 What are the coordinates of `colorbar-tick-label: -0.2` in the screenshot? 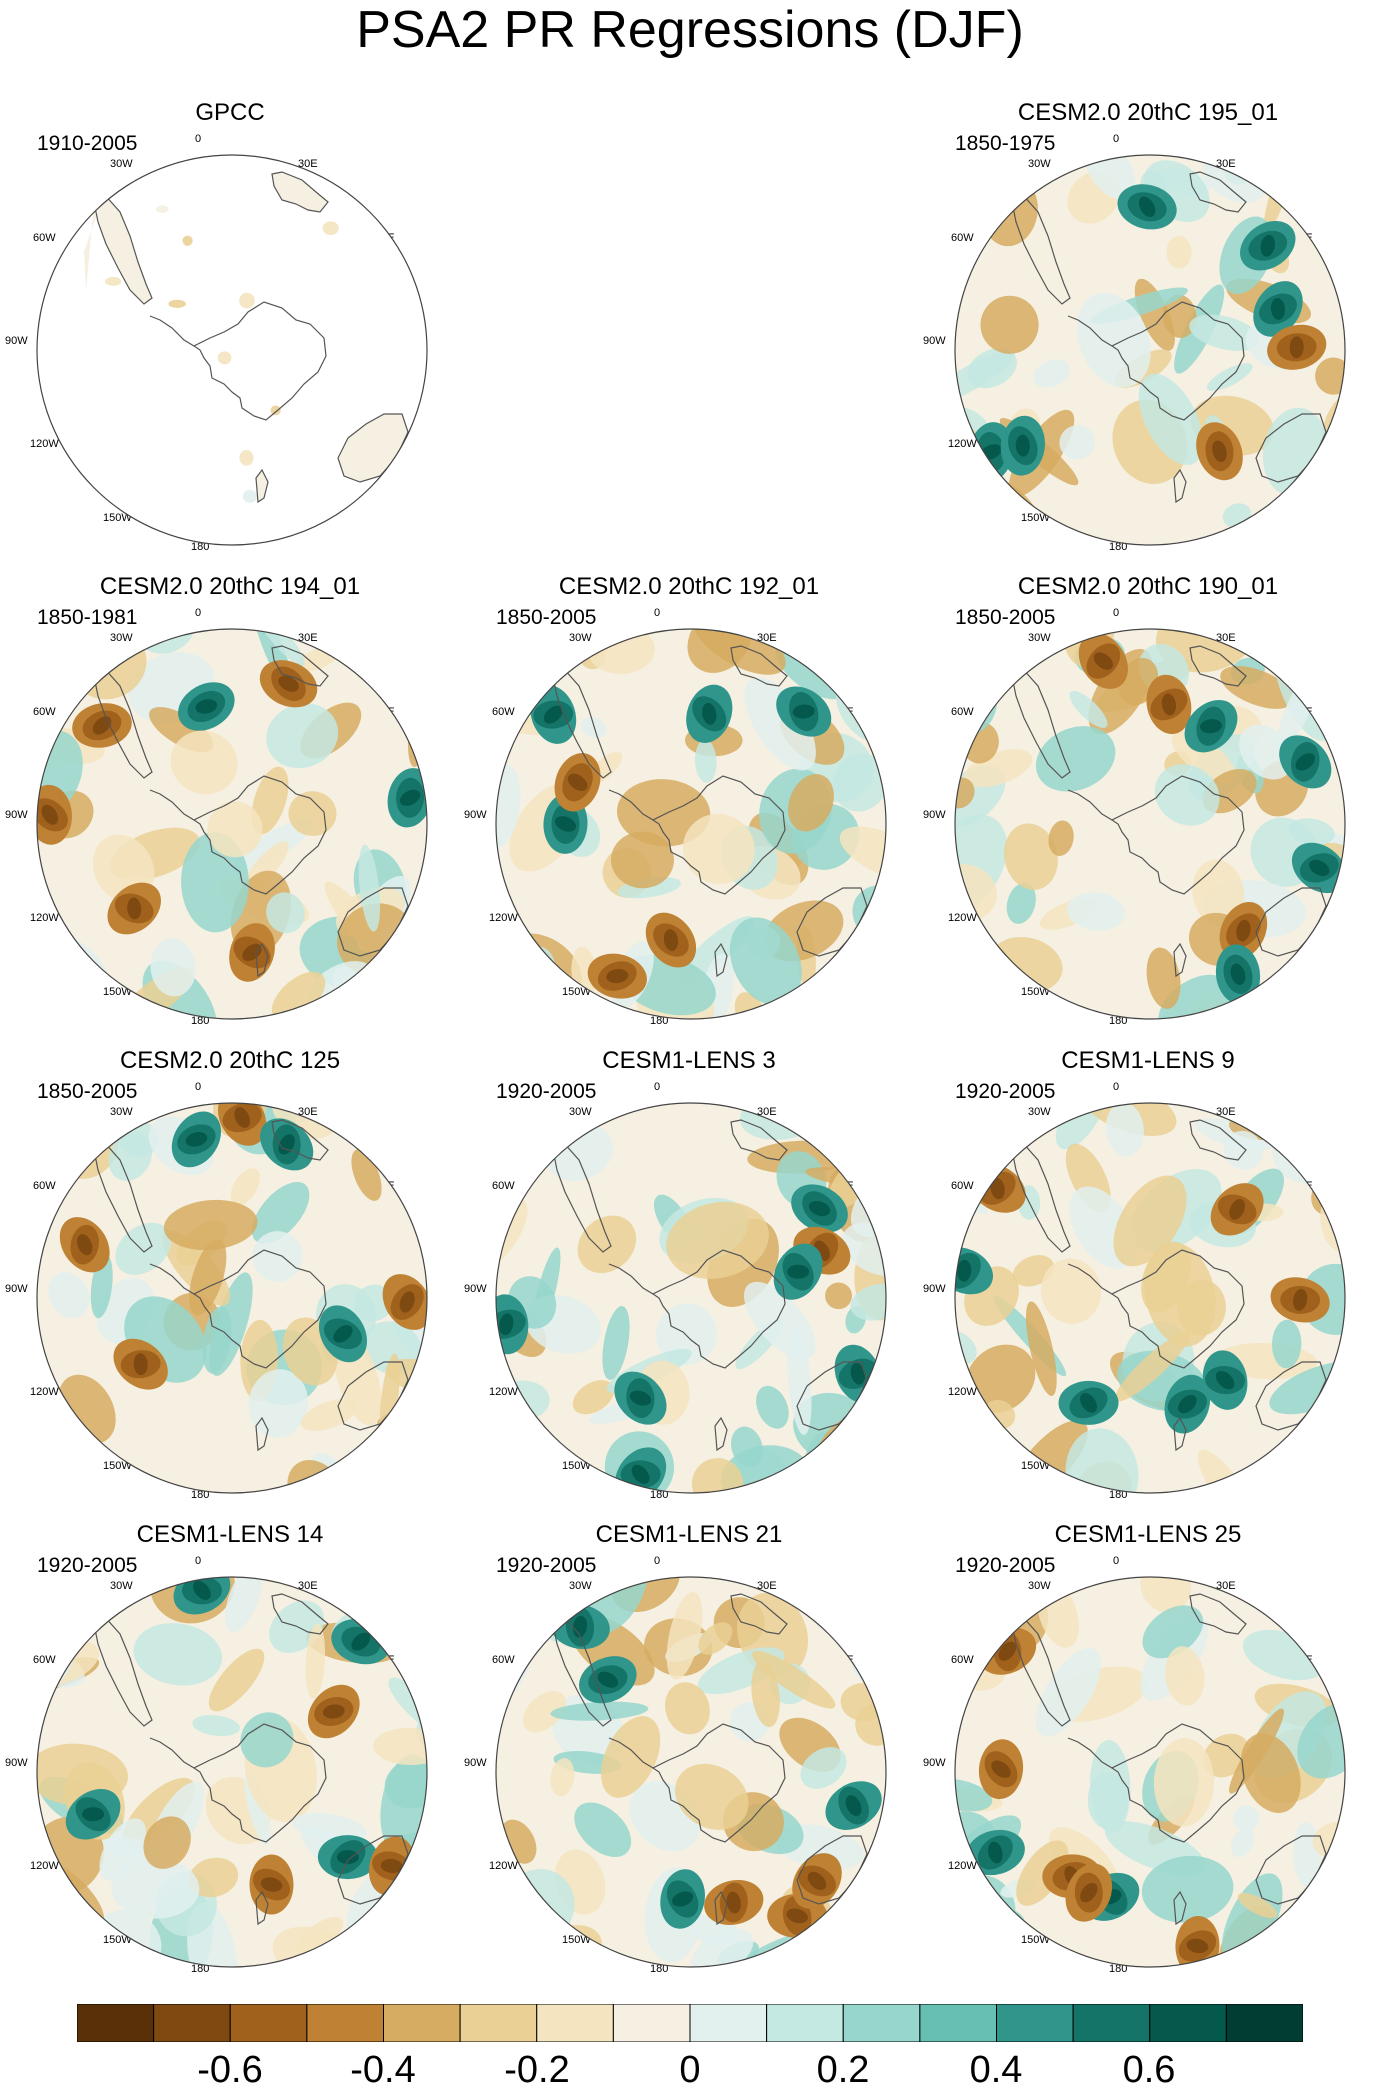 It's located at (537, 2070).